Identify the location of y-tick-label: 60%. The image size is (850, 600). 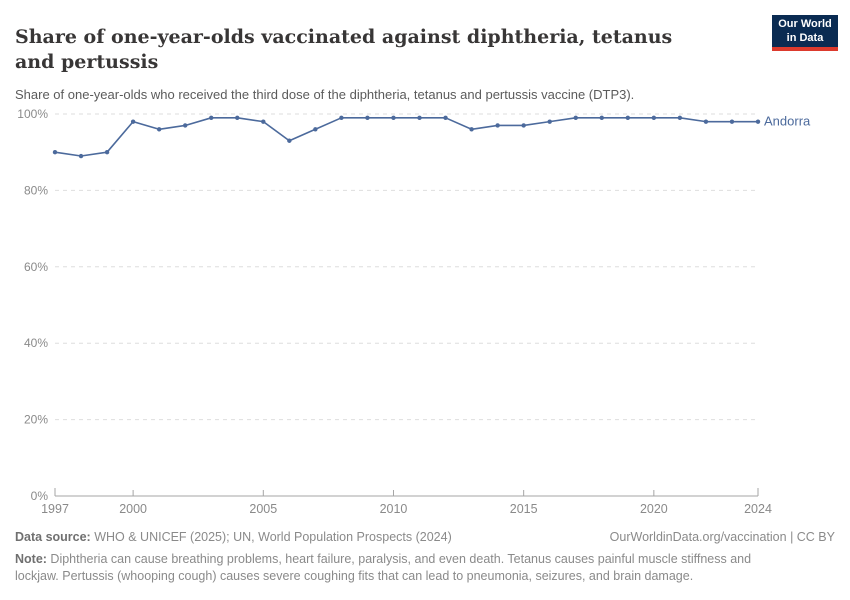
(36, 267).